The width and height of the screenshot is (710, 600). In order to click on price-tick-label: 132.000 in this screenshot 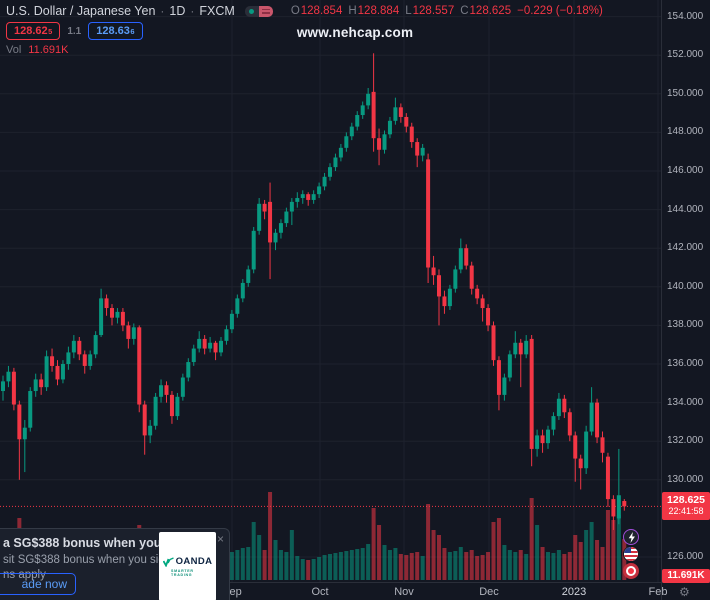, I will do `click(685, 441)`.